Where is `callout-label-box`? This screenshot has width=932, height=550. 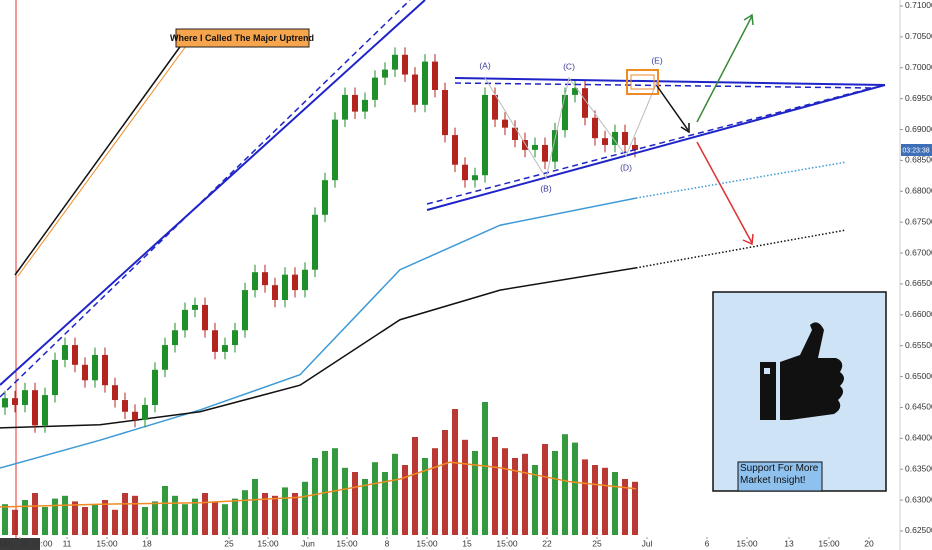
callout-label-box is located at coordinates (780, 476).